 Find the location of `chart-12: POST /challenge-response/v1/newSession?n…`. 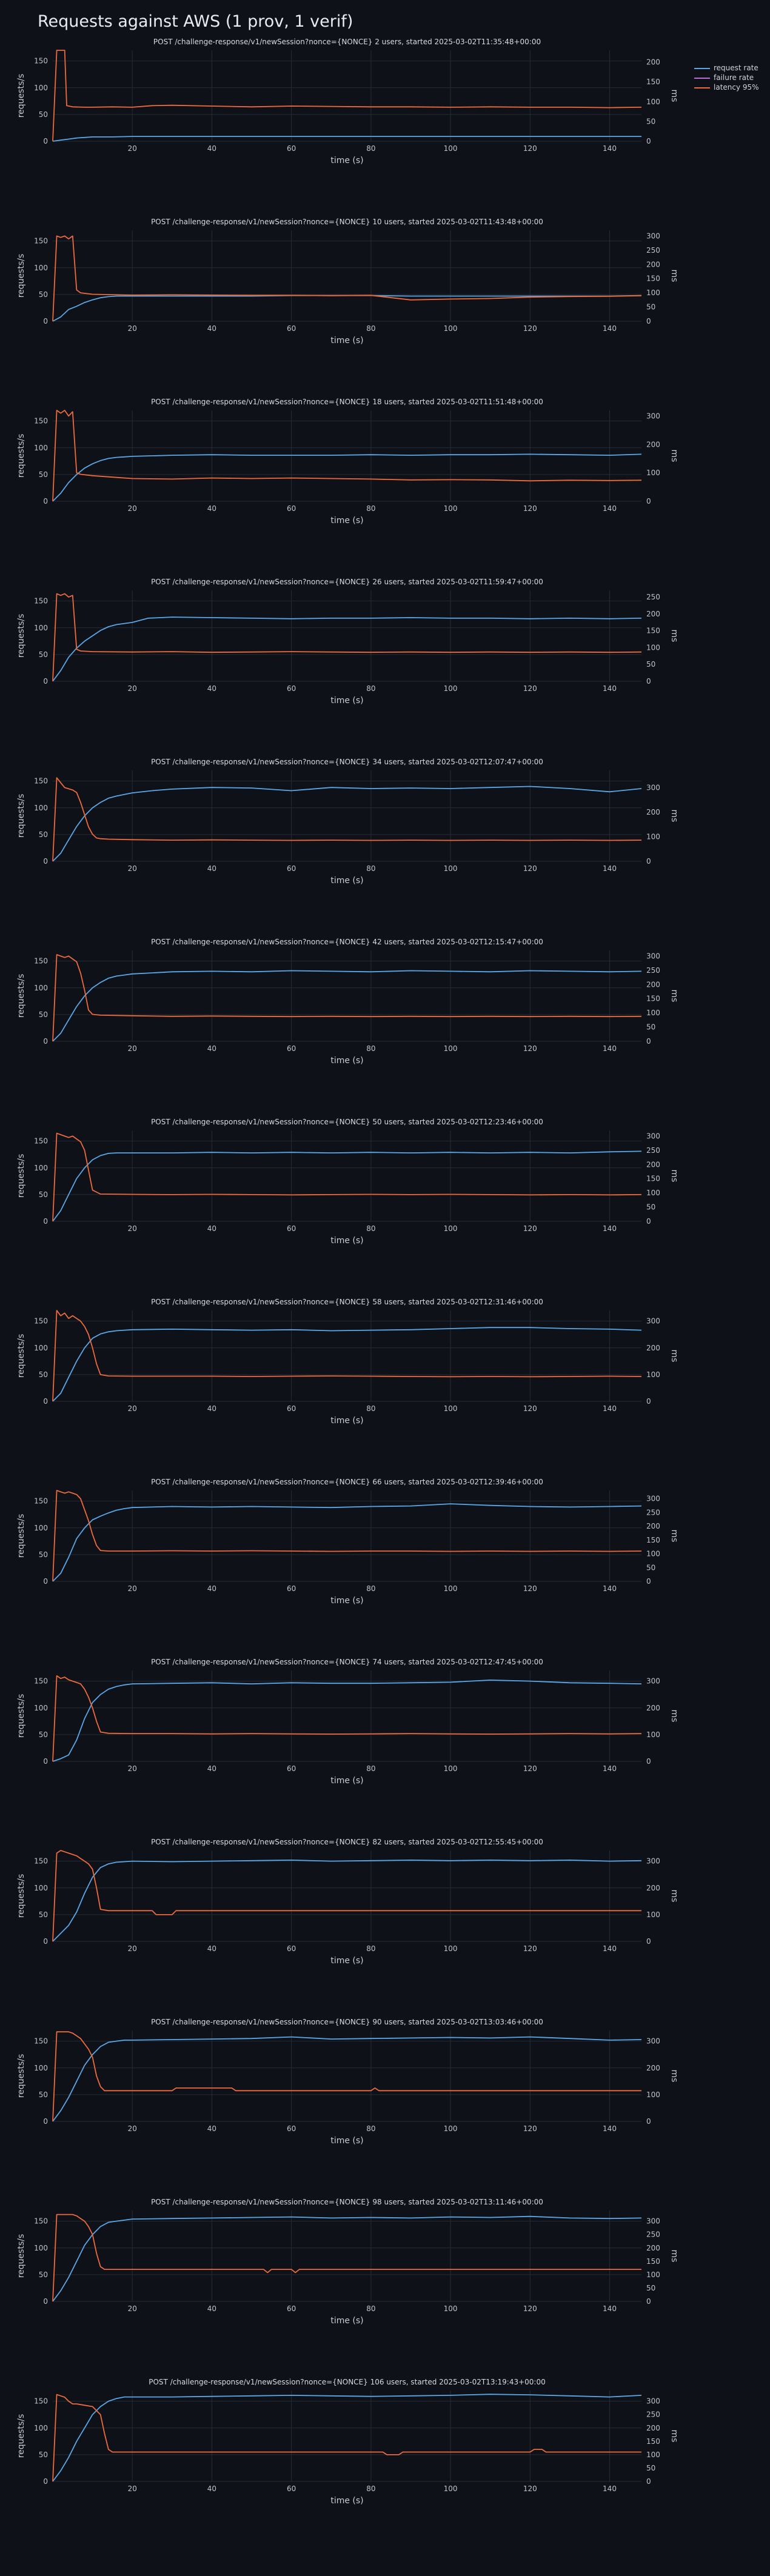

chart-12: POST /challenge-response/v1/newSession?n… is located at coordinates (347, 2082).